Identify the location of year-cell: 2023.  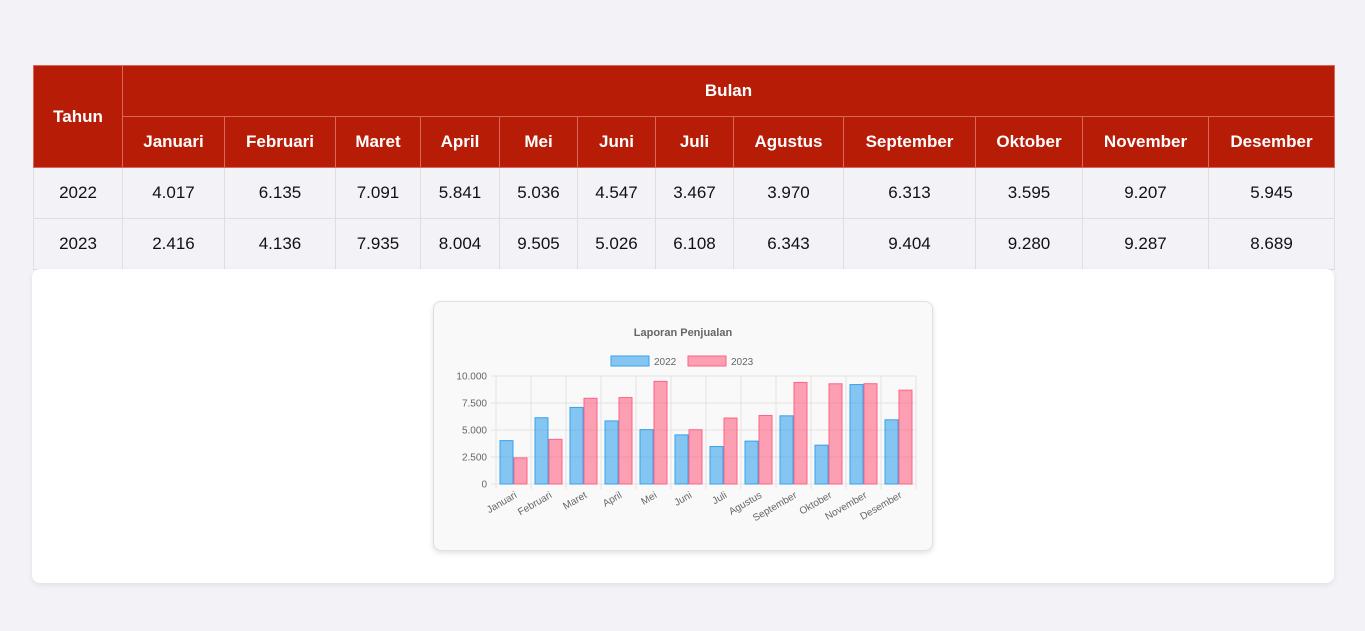
(78, 244).